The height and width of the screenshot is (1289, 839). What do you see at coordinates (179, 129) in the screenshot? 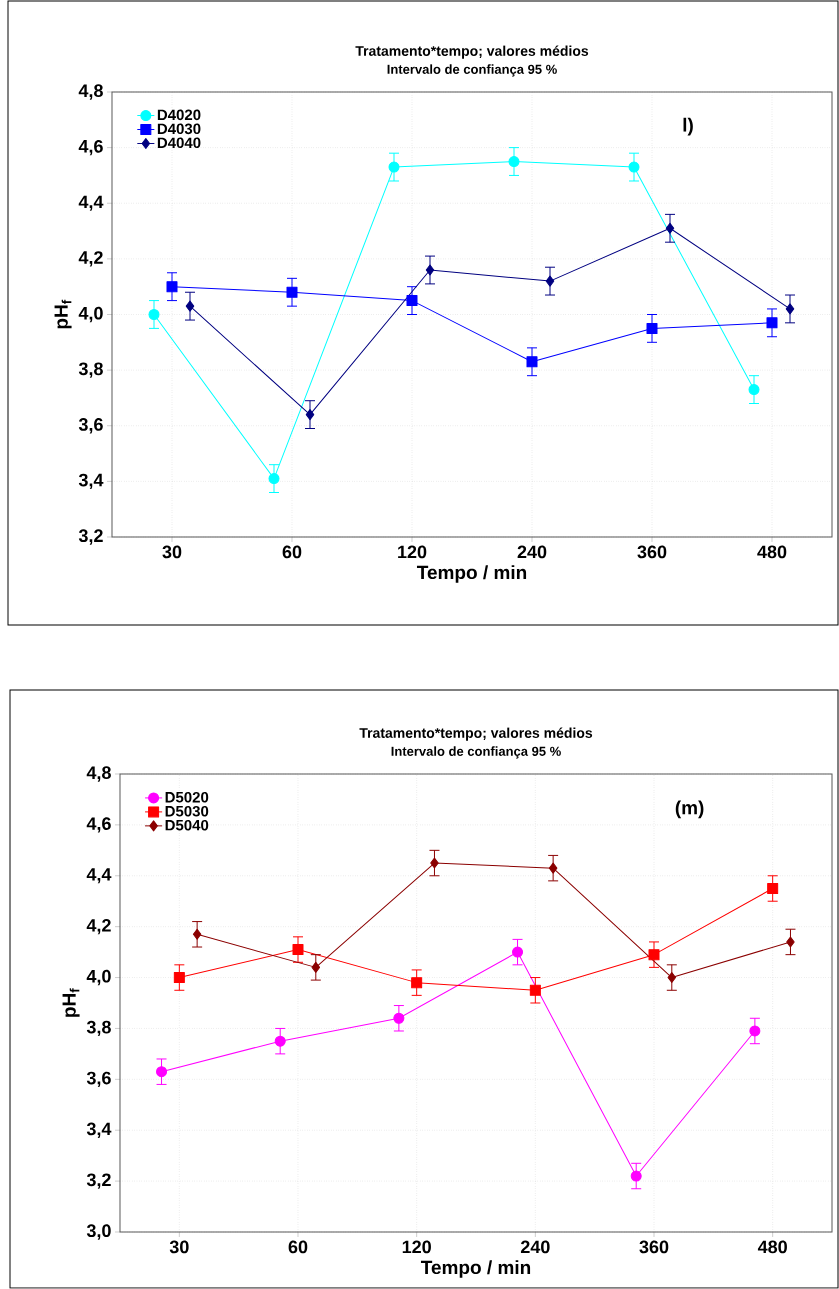
I see `legend-label: D4030` at bounding box center [179, 129].